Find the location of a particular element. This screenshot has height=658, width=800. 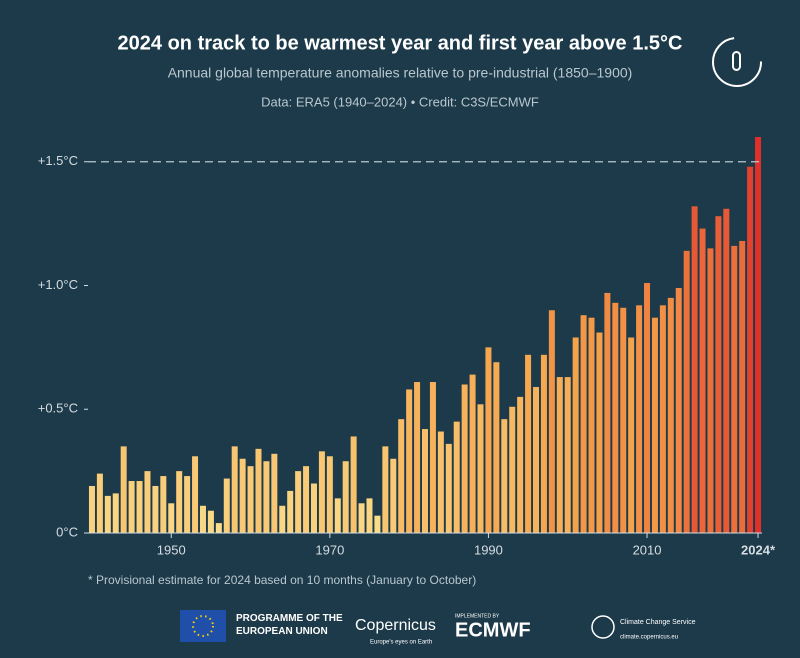

x-tick-label: 1970 is located at coordinates (329, 549).